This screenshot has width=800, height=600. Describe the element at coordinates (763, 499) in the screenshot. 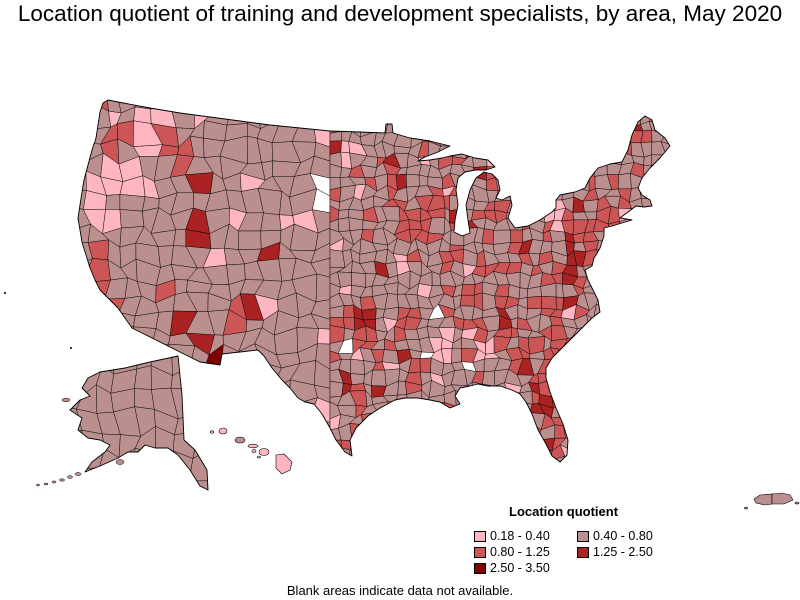

I see `puerto-rico-west` at that location.